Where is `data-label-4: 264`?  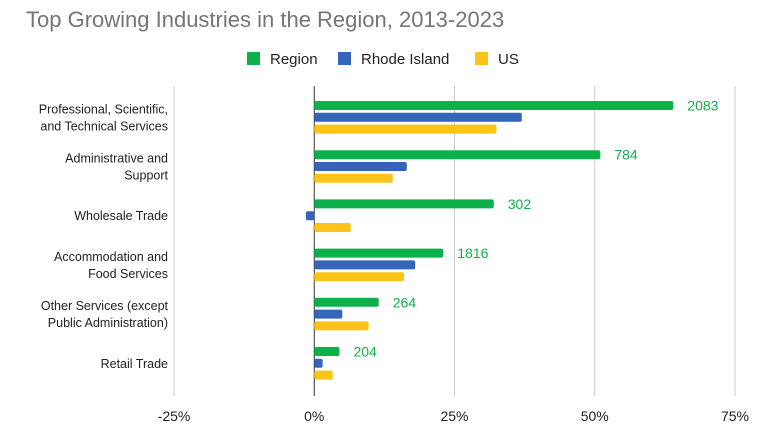
data-label-4: 264 is located at coordinates (405, 302).